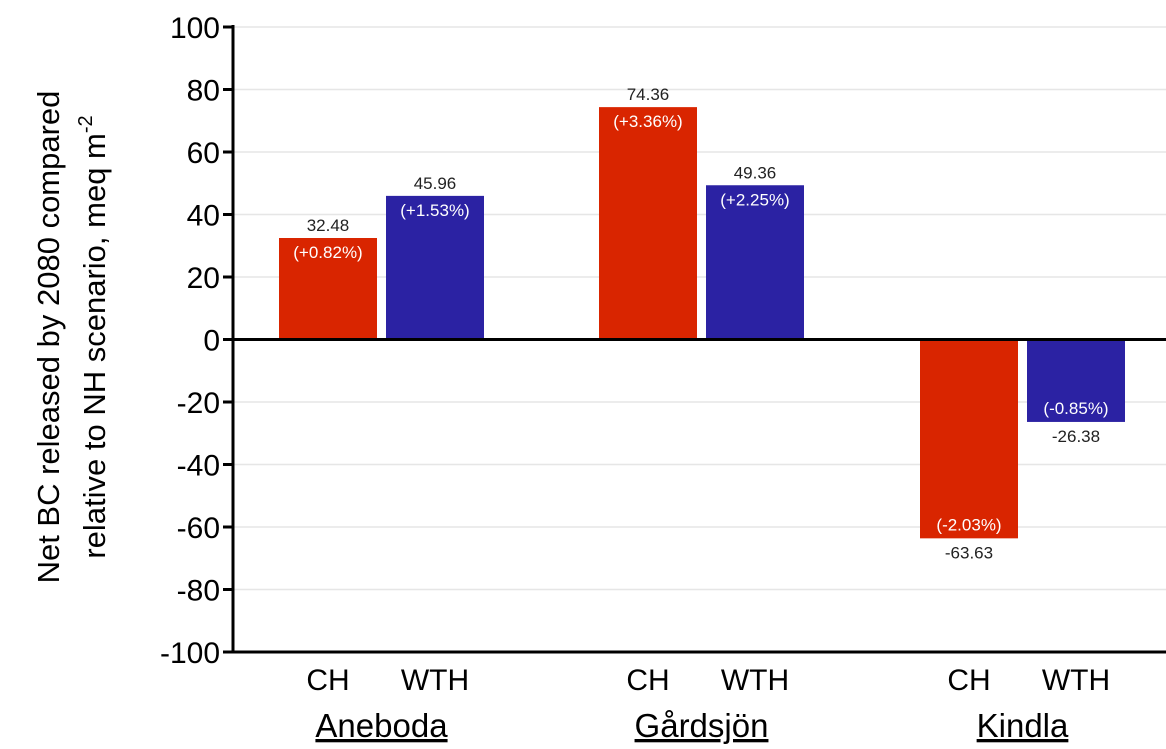 The image size is (1166, 749). I want to click on y-tick-label: 80, so click(203, 91).